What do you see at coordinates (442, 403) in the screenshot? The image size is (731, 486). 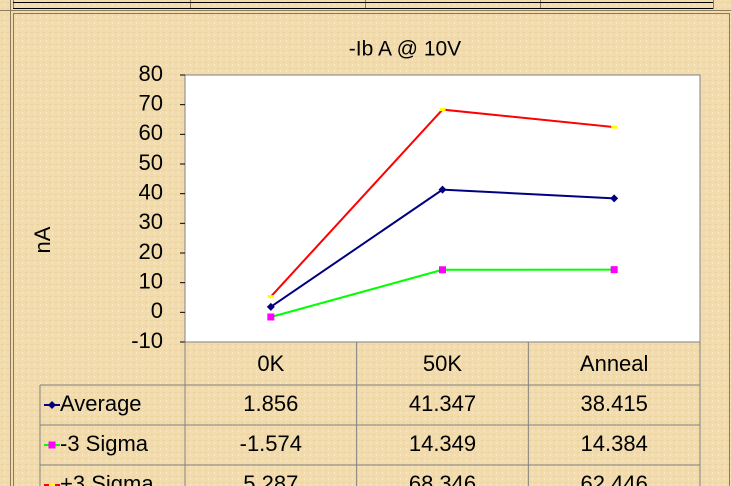 I see `table-value: 41.347` at bounding box center [442, 403].